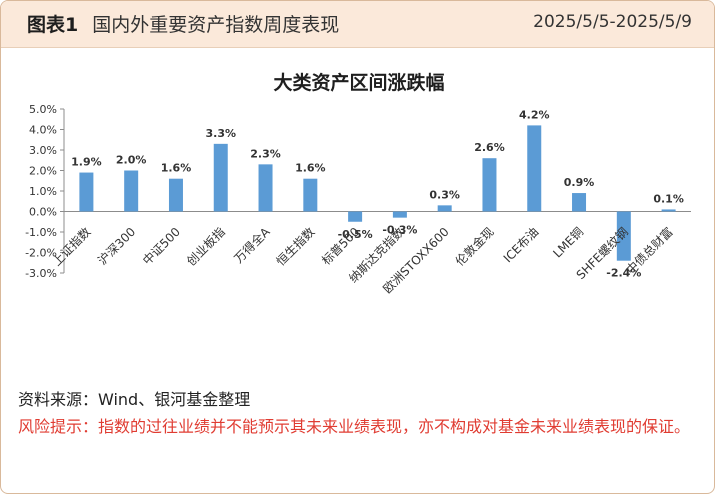 This screenshot has width=715, height=494. Describe the element at coordinates (43, 130) in the screenshot. I see `y-tick-label: 4.0%` at that location.